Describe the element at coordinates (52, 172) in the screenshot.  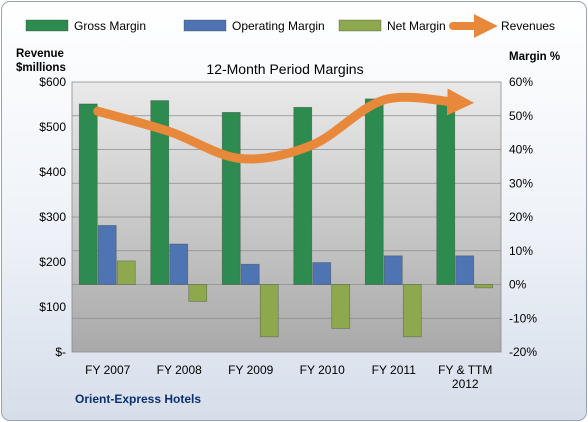
I see `left-tick-label: $400` at that location.